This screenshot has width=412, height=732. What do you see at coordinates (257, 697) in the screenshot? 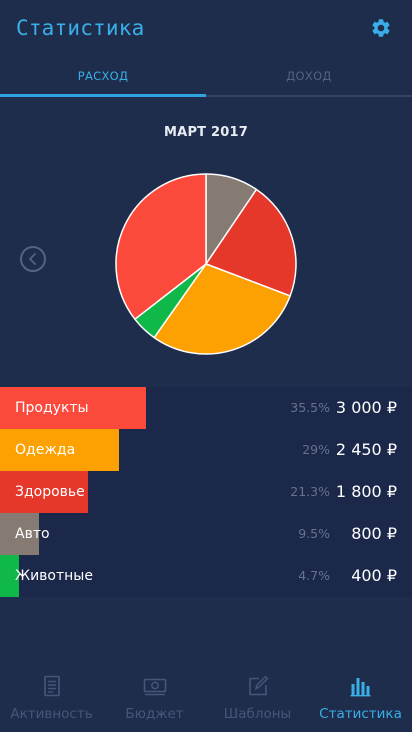
I see `nav-templates: Шаблоны` at bounding box center [257, 697].